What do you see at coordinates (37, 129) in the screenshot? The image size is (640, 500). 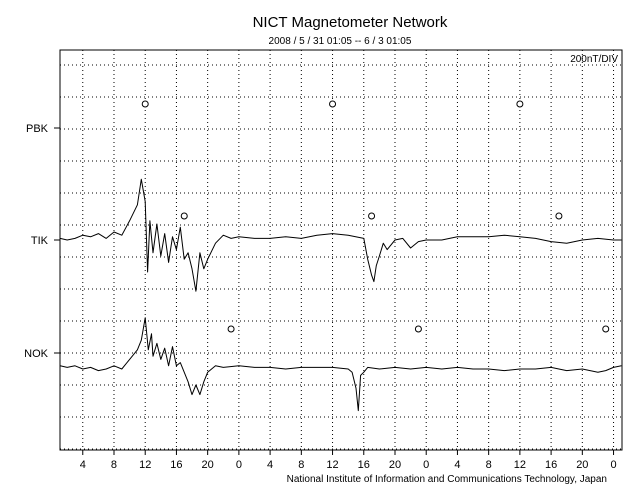 I see `station-label: PBK` at bounding box center [37, 129].